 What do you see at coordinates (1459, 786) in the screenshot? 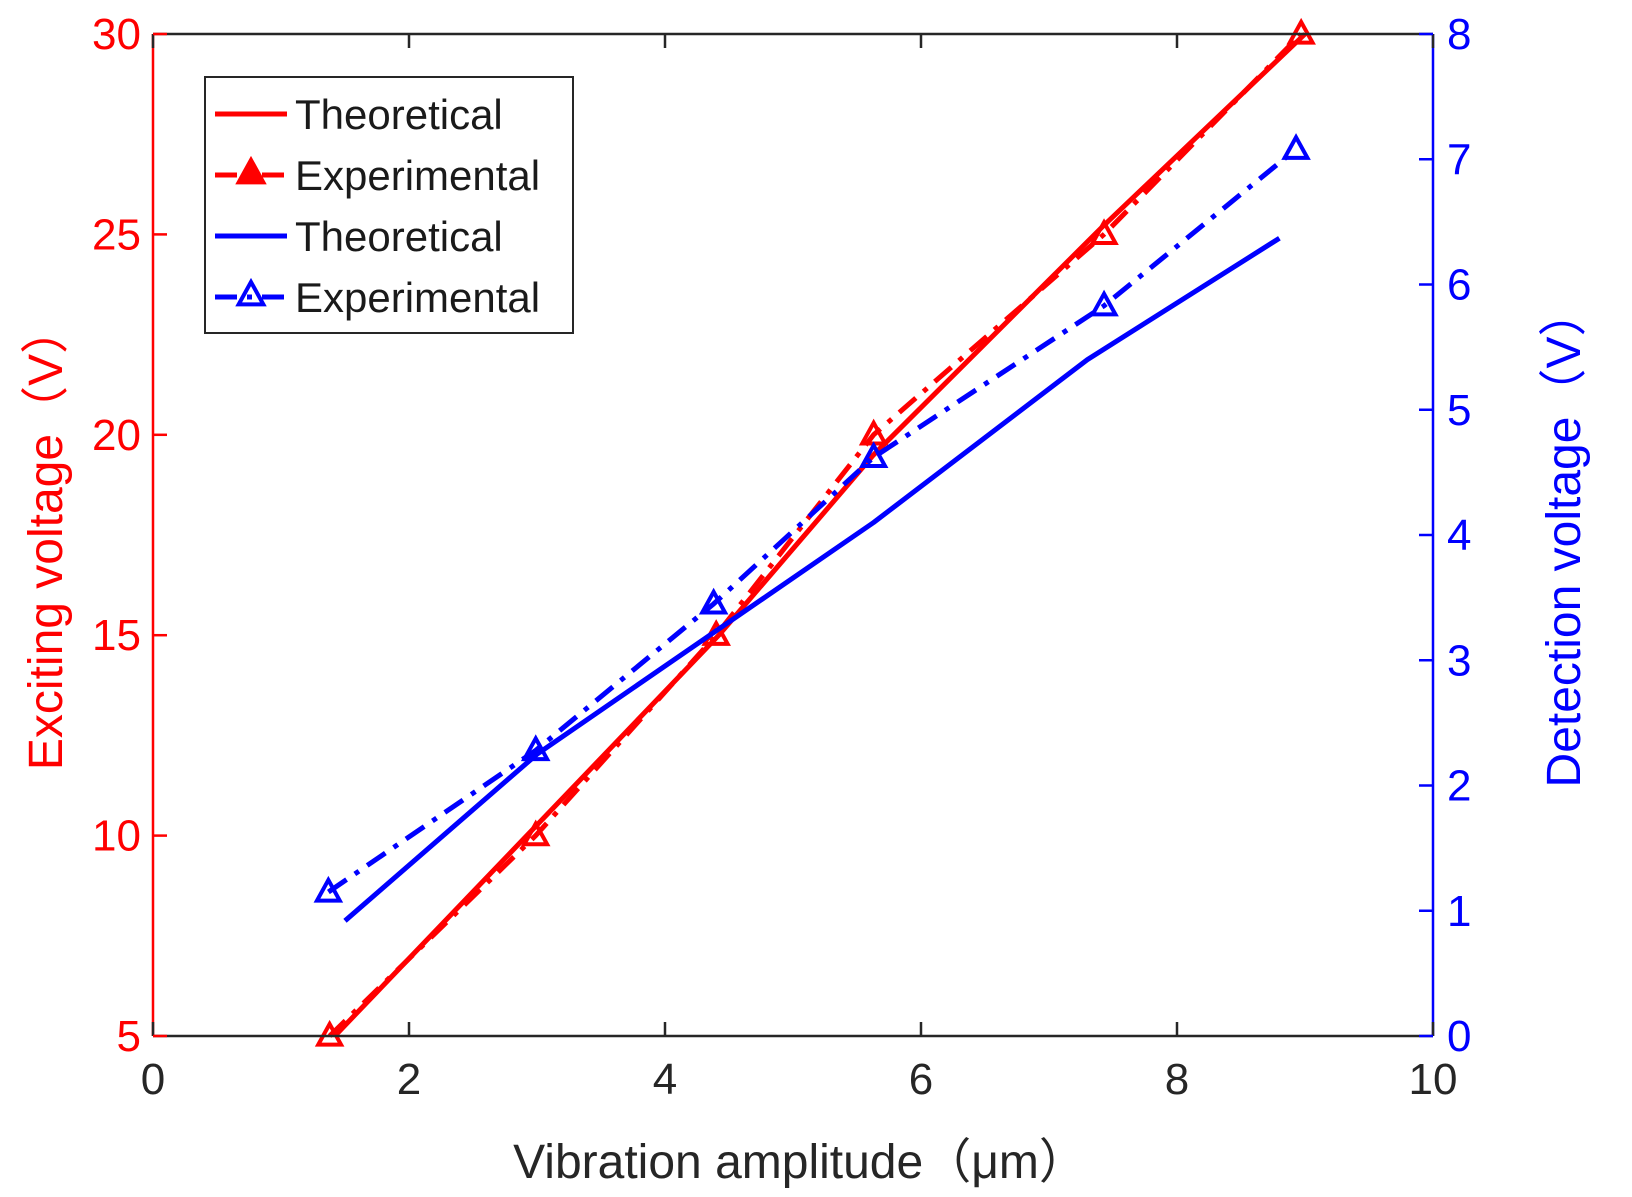
I see `right-y-tick-label: 2` at bounding box center [1459, 786].